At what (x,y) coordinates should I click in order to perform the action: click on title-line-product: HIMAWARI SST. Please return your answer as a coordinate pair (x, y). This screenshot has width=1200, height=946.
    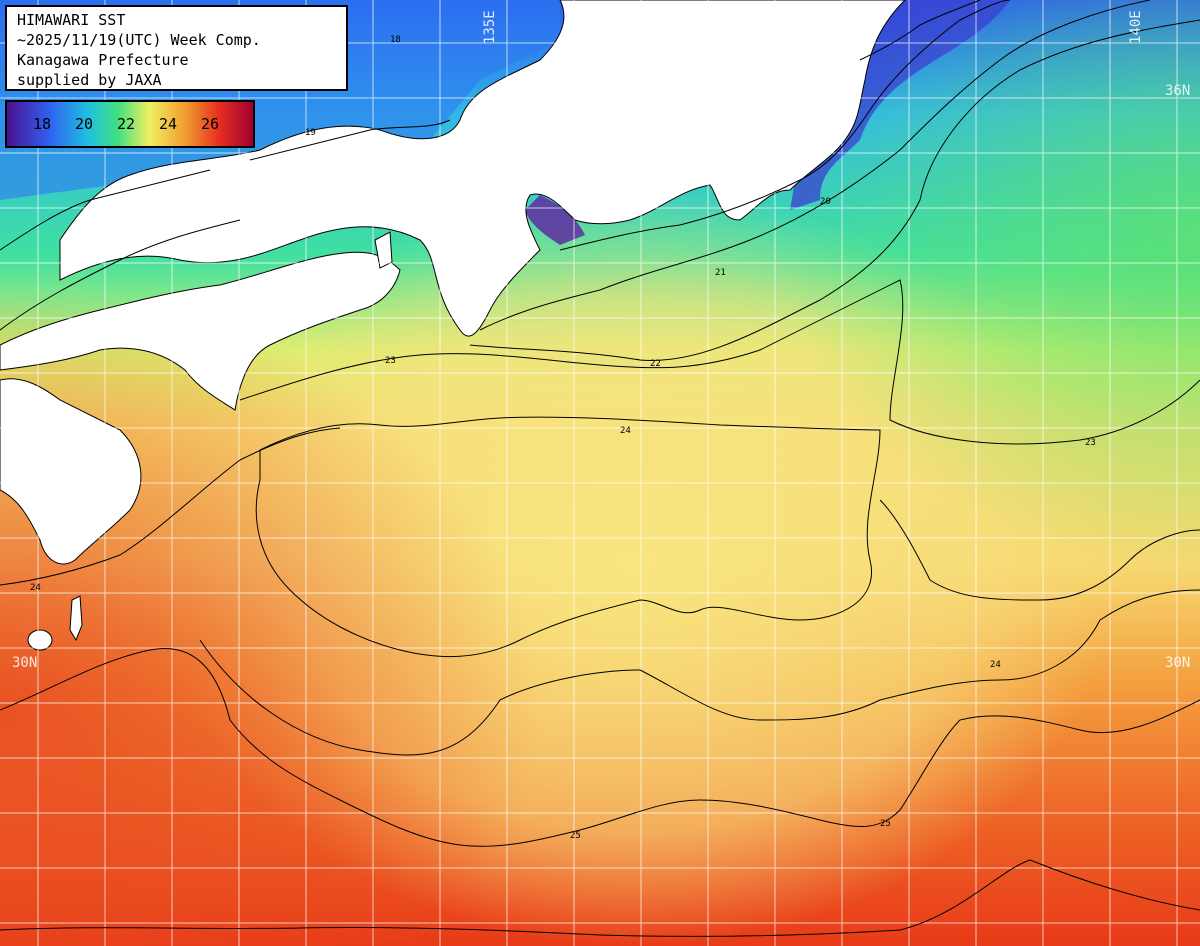
    Looking at the image, I should click on (71, 20).